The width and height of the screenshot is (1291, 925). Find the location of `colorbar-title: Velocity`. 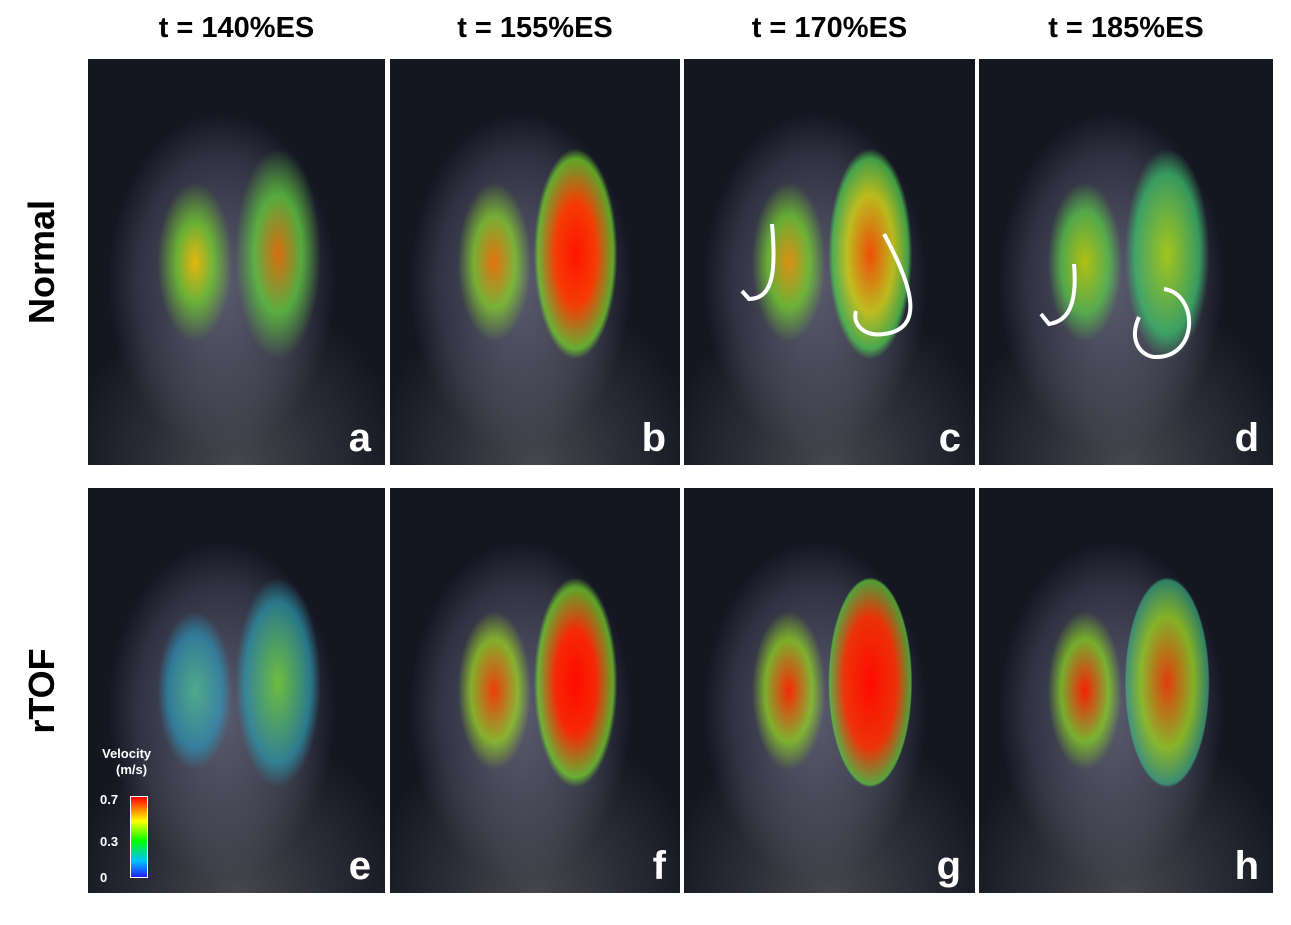

colorbar-title: Velocity is located at coordinates (127, 753).